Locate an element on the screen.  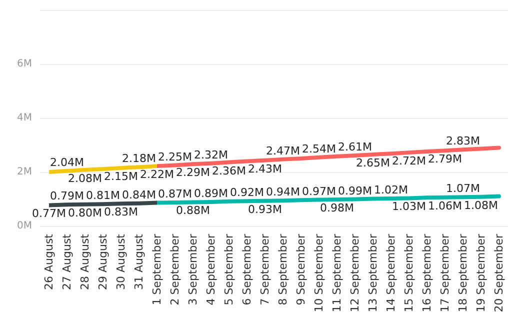
x-tick-label: 29 August is located at coordinates (103, 261).